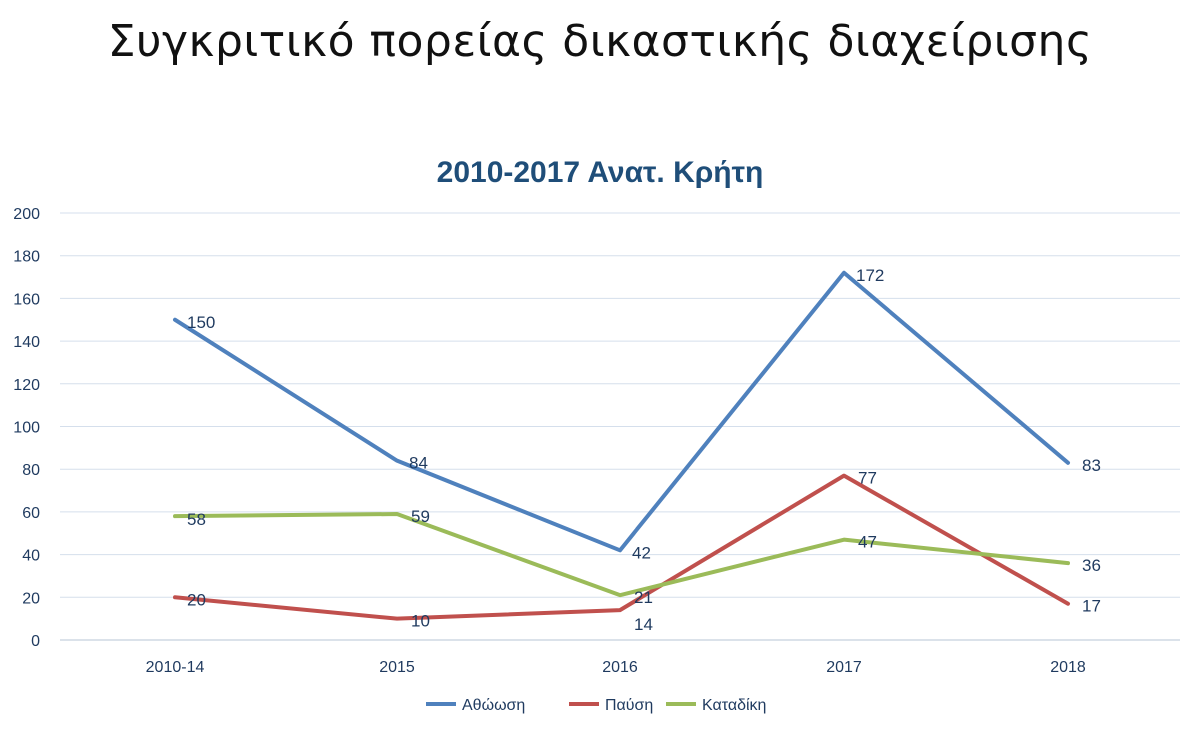  What do you see at coordinates (493, 705) in the screenshot?
I see `legend-label: Αθώωση` at bounding box center [493, 705].